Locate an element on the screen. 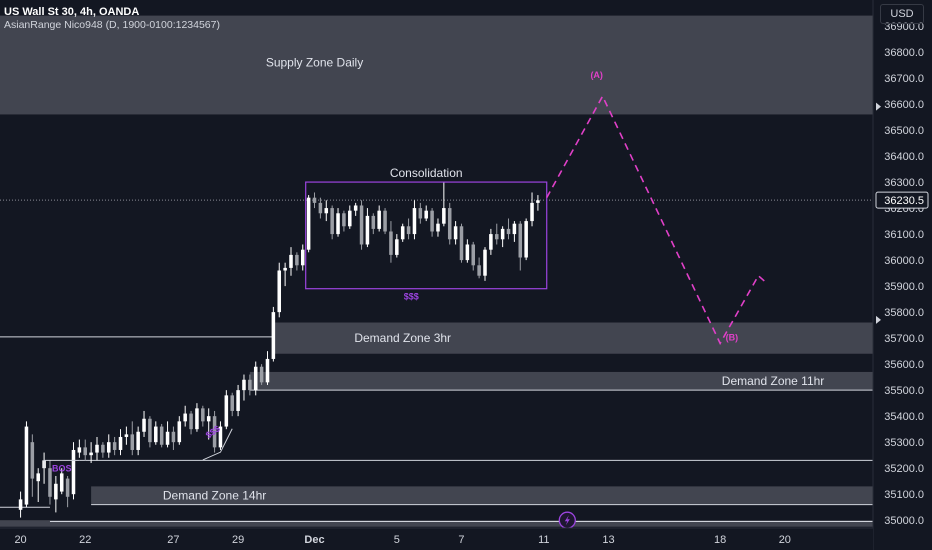 The height and width of the screenshot is (550, 932). price-tick-label: 35400.0 is located at coordinates (904, 417).